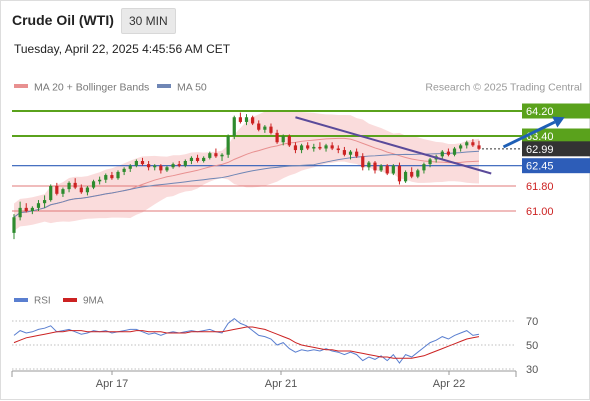 The height and width of the screenshot is (401, 590). What do you see at coordinates (112, 384) in the screenshot?
I see `time-tick-label: Apr 17` at bounding box center [112, 384].